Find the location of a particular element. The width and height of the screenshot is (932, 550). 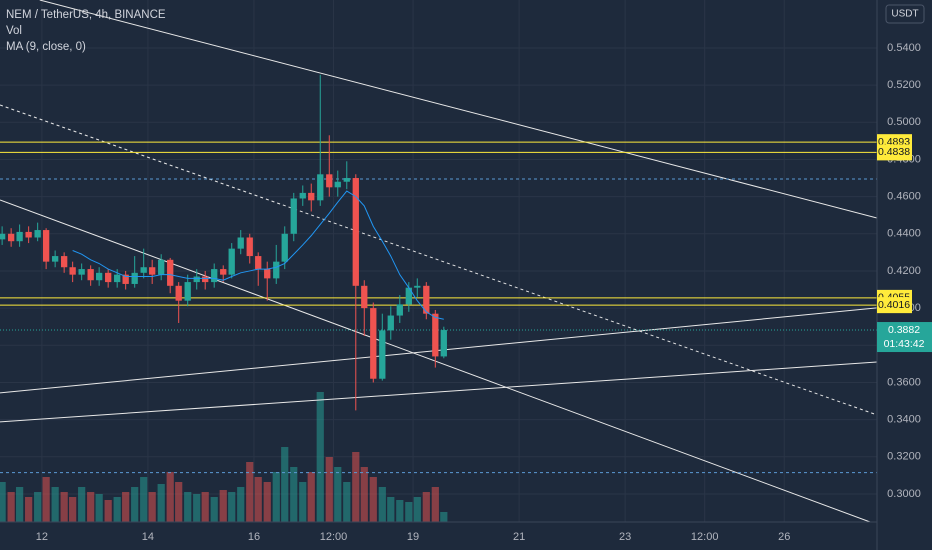

level-label: 0.4016 is located at coordinates (894, 305).